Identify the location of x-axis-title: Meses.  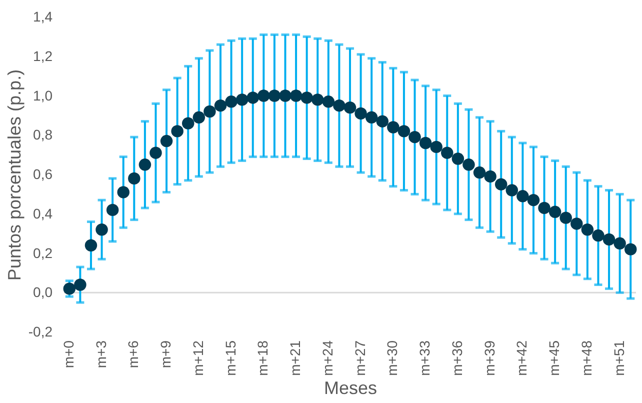
(351, 388).